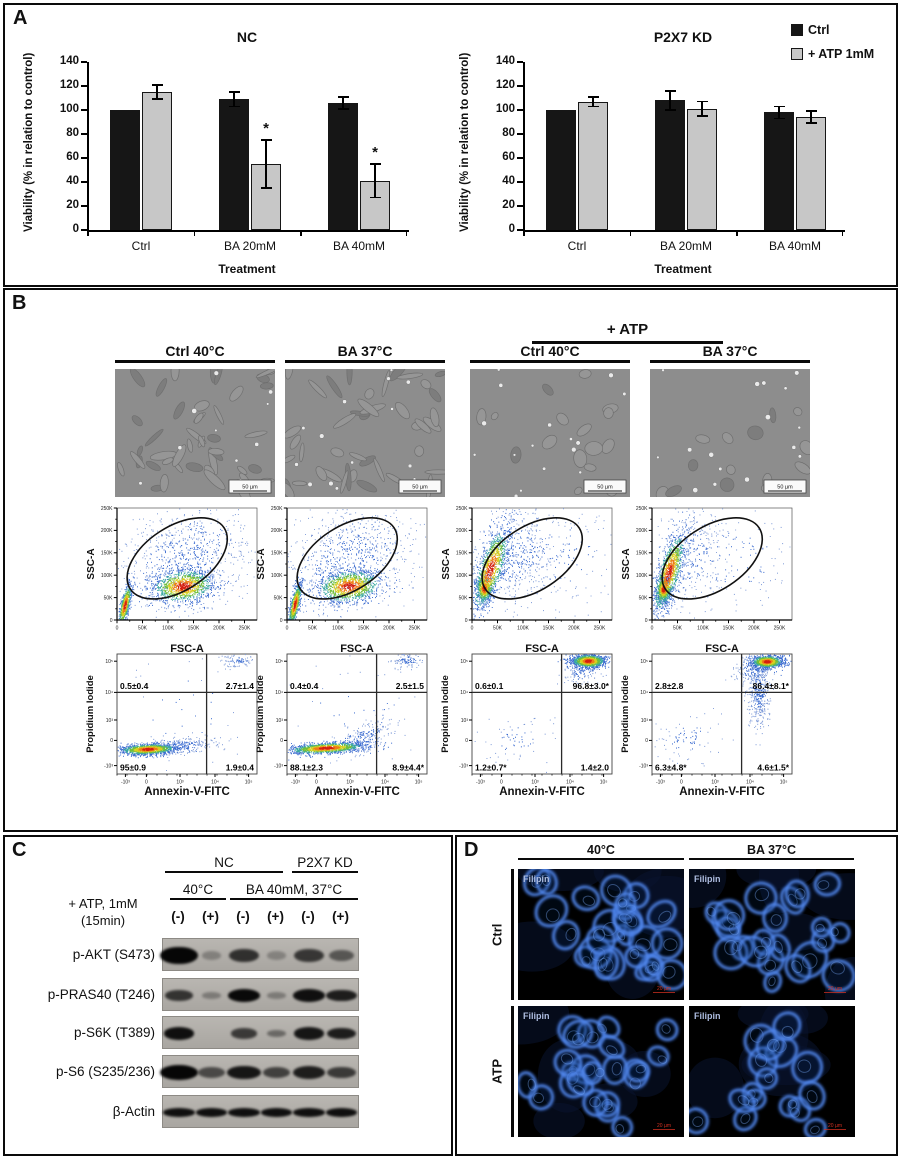 Image resolution: width=900 pixels, height=1157 pixels. What do you see at coordinates (224, 864) in the screenshot?
I see `wb-group-header-nc: NC` at bounding box center [224, 864].